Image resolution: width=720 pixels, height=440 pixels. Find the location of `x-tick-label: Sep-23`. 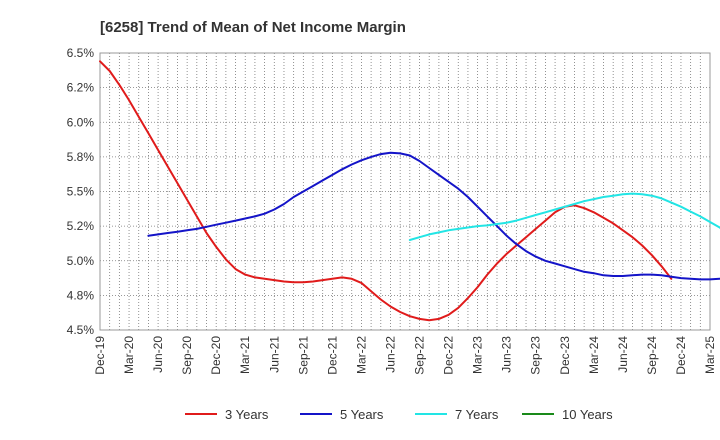

x-tick-label: Sep-23 is located at coordinates (536, 355).